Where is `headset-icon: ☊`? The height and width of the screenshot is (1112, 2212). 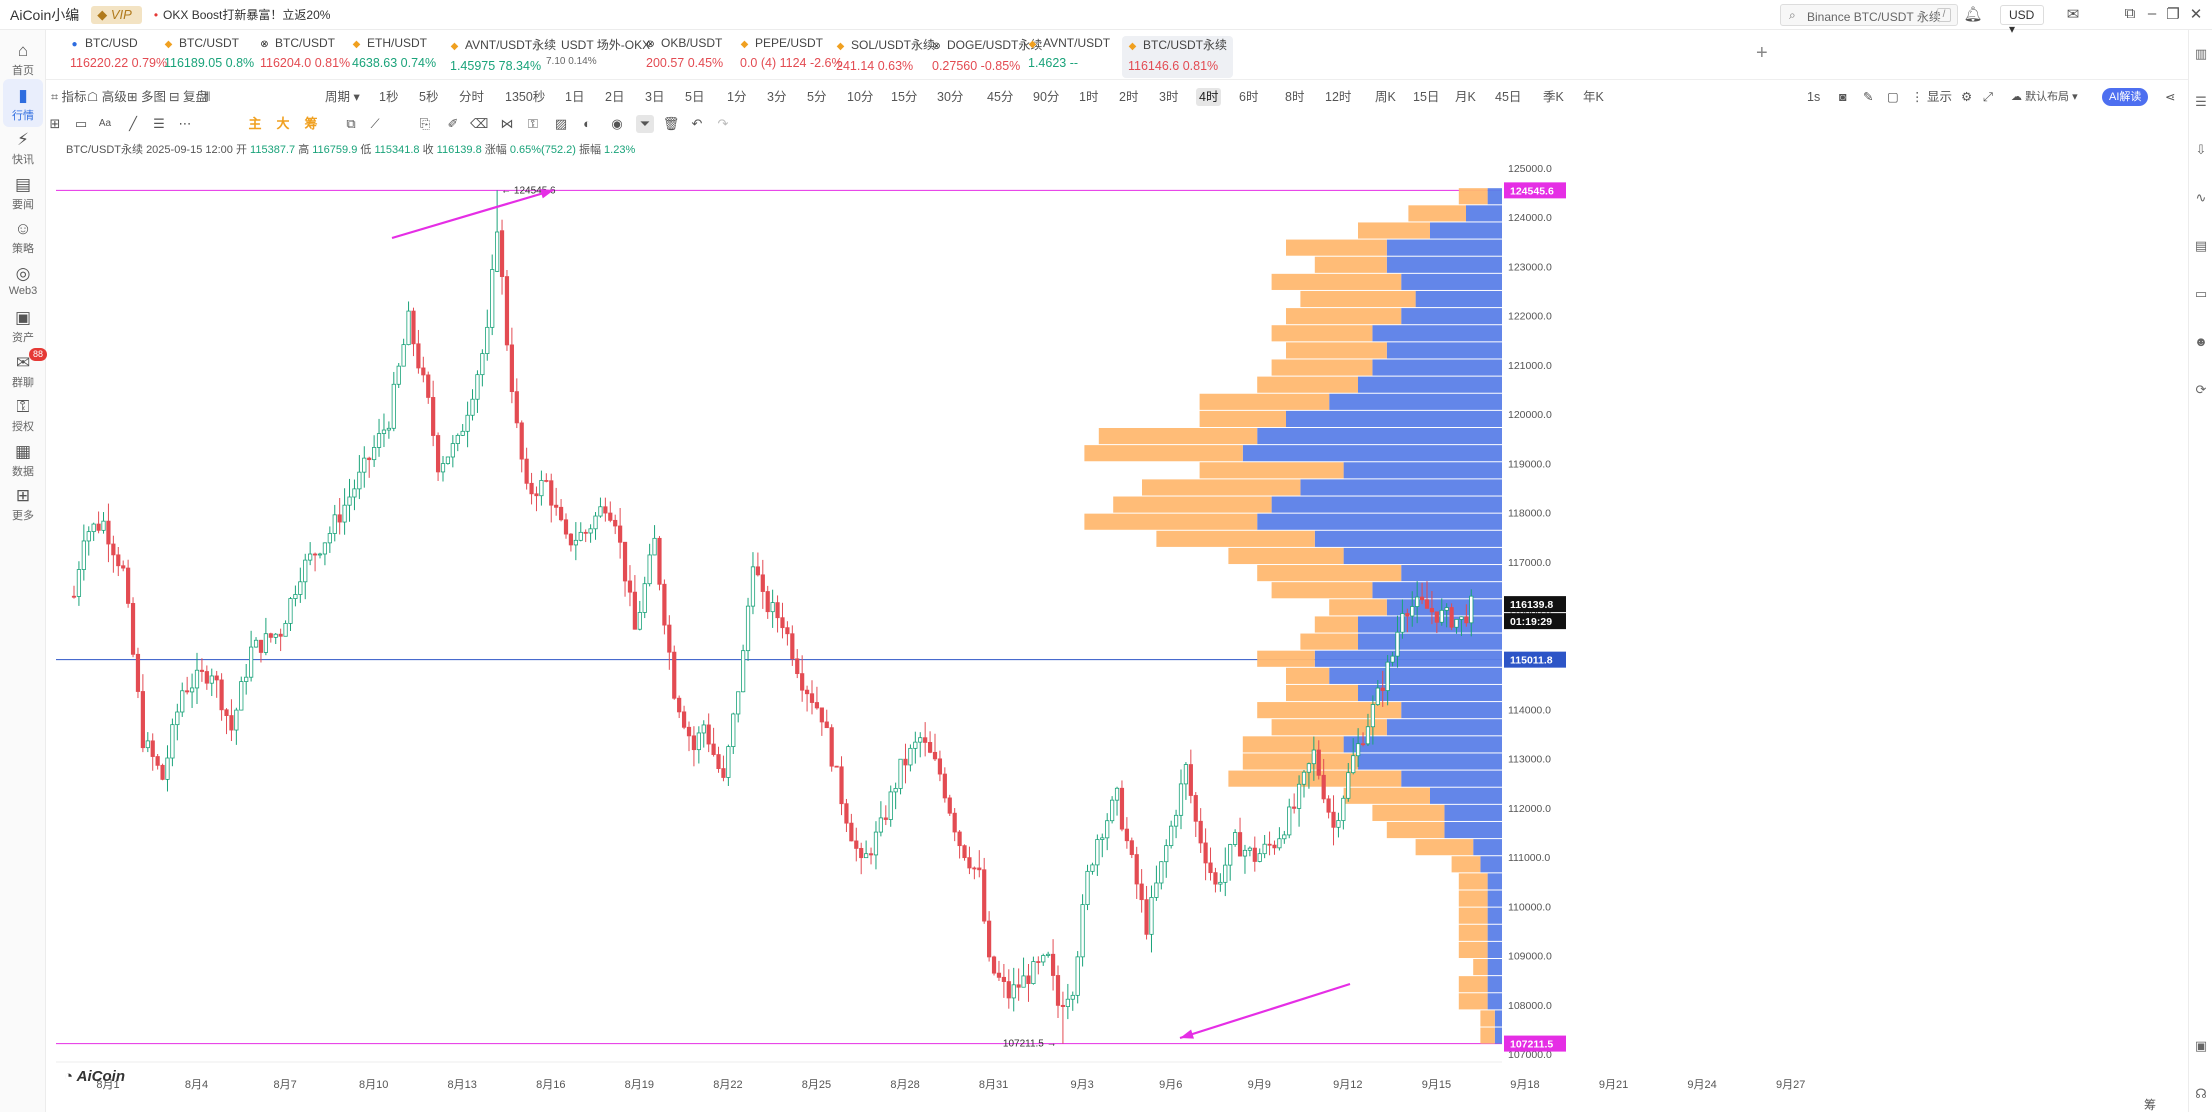
headset-icon: ☊ is located at coordinates (2201, 1093).